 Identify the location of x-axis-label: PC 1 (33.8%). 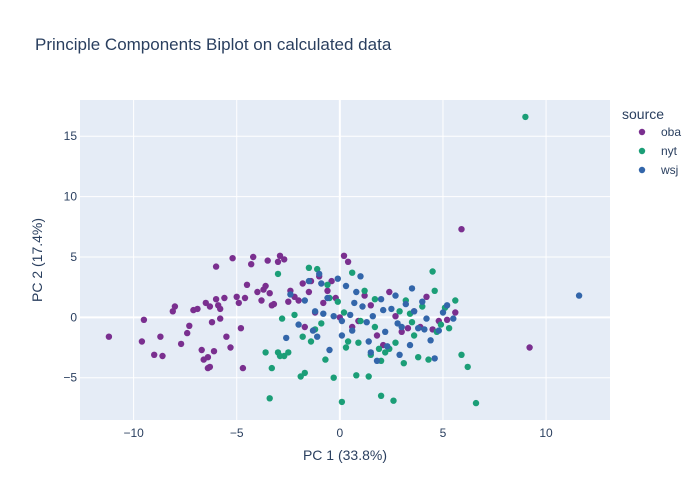
(345, 455).